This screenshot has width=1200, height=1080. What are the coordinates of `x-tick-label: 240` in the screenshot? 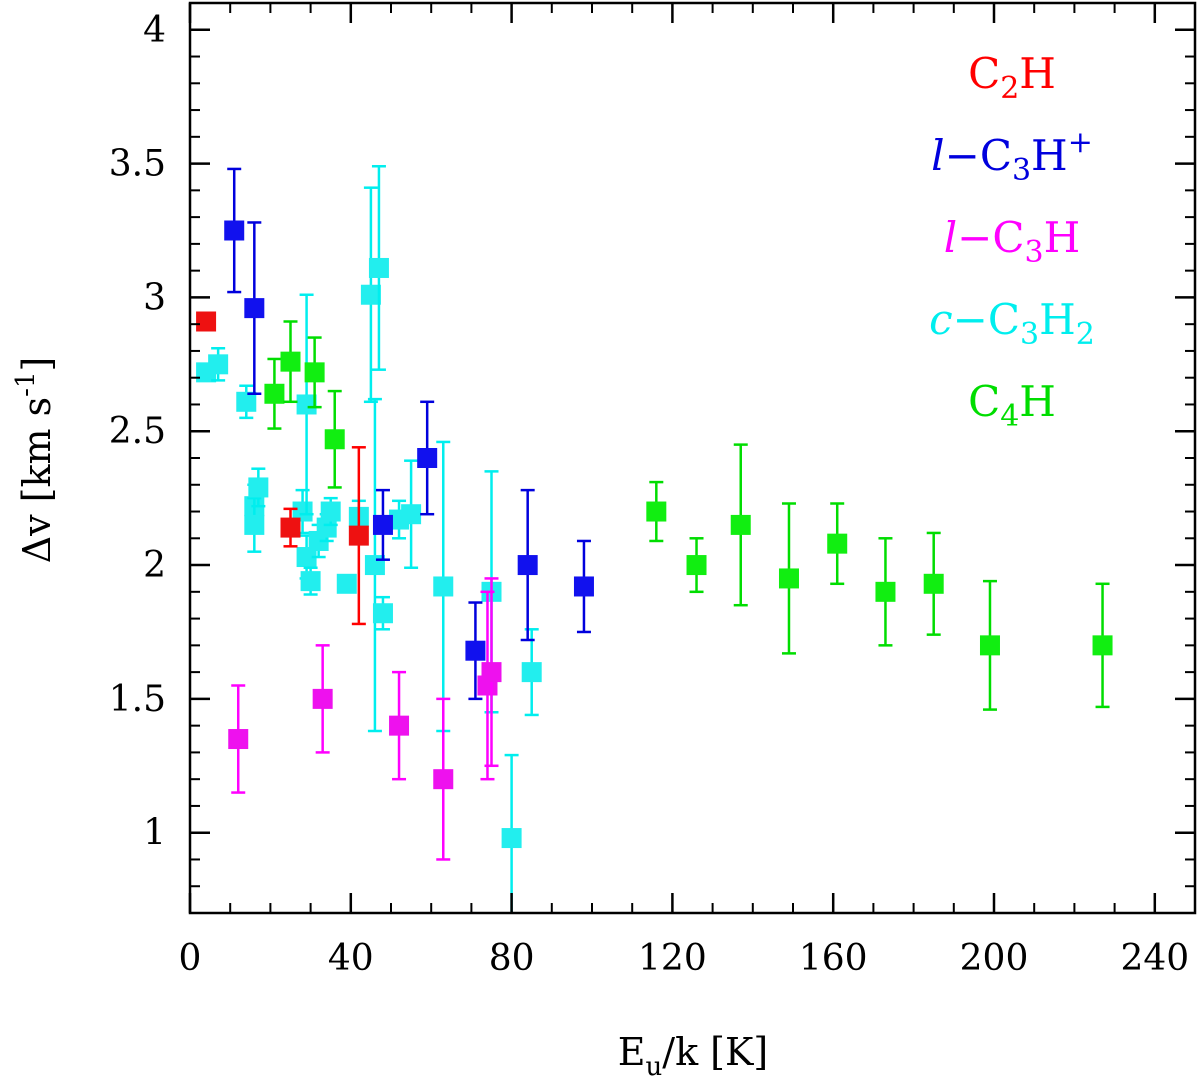 It's located at (1154, 958).